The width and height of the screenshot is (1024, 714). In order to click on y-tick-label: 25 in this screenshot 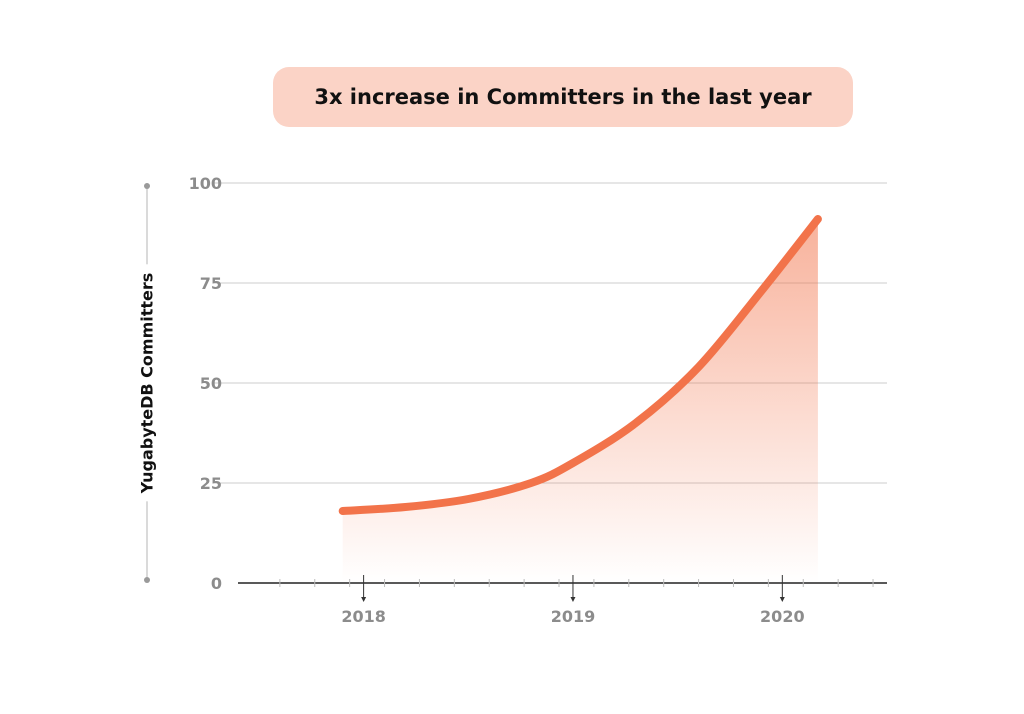, I will do `click(211, 483)`.